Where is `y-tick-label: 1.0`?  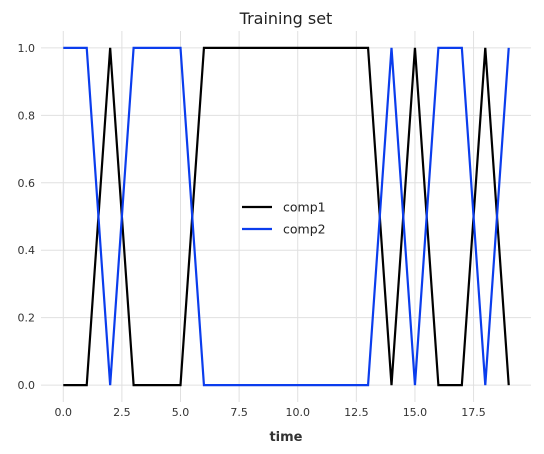
y-tick-label: 1.0 is located at coordinates (27, 48).